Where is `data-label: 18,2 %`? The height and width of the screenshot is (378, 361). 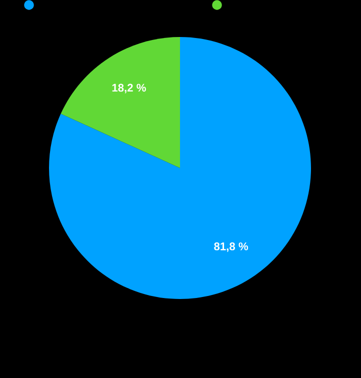 data-label: 18,2 % is located at coordinates (129, 89).